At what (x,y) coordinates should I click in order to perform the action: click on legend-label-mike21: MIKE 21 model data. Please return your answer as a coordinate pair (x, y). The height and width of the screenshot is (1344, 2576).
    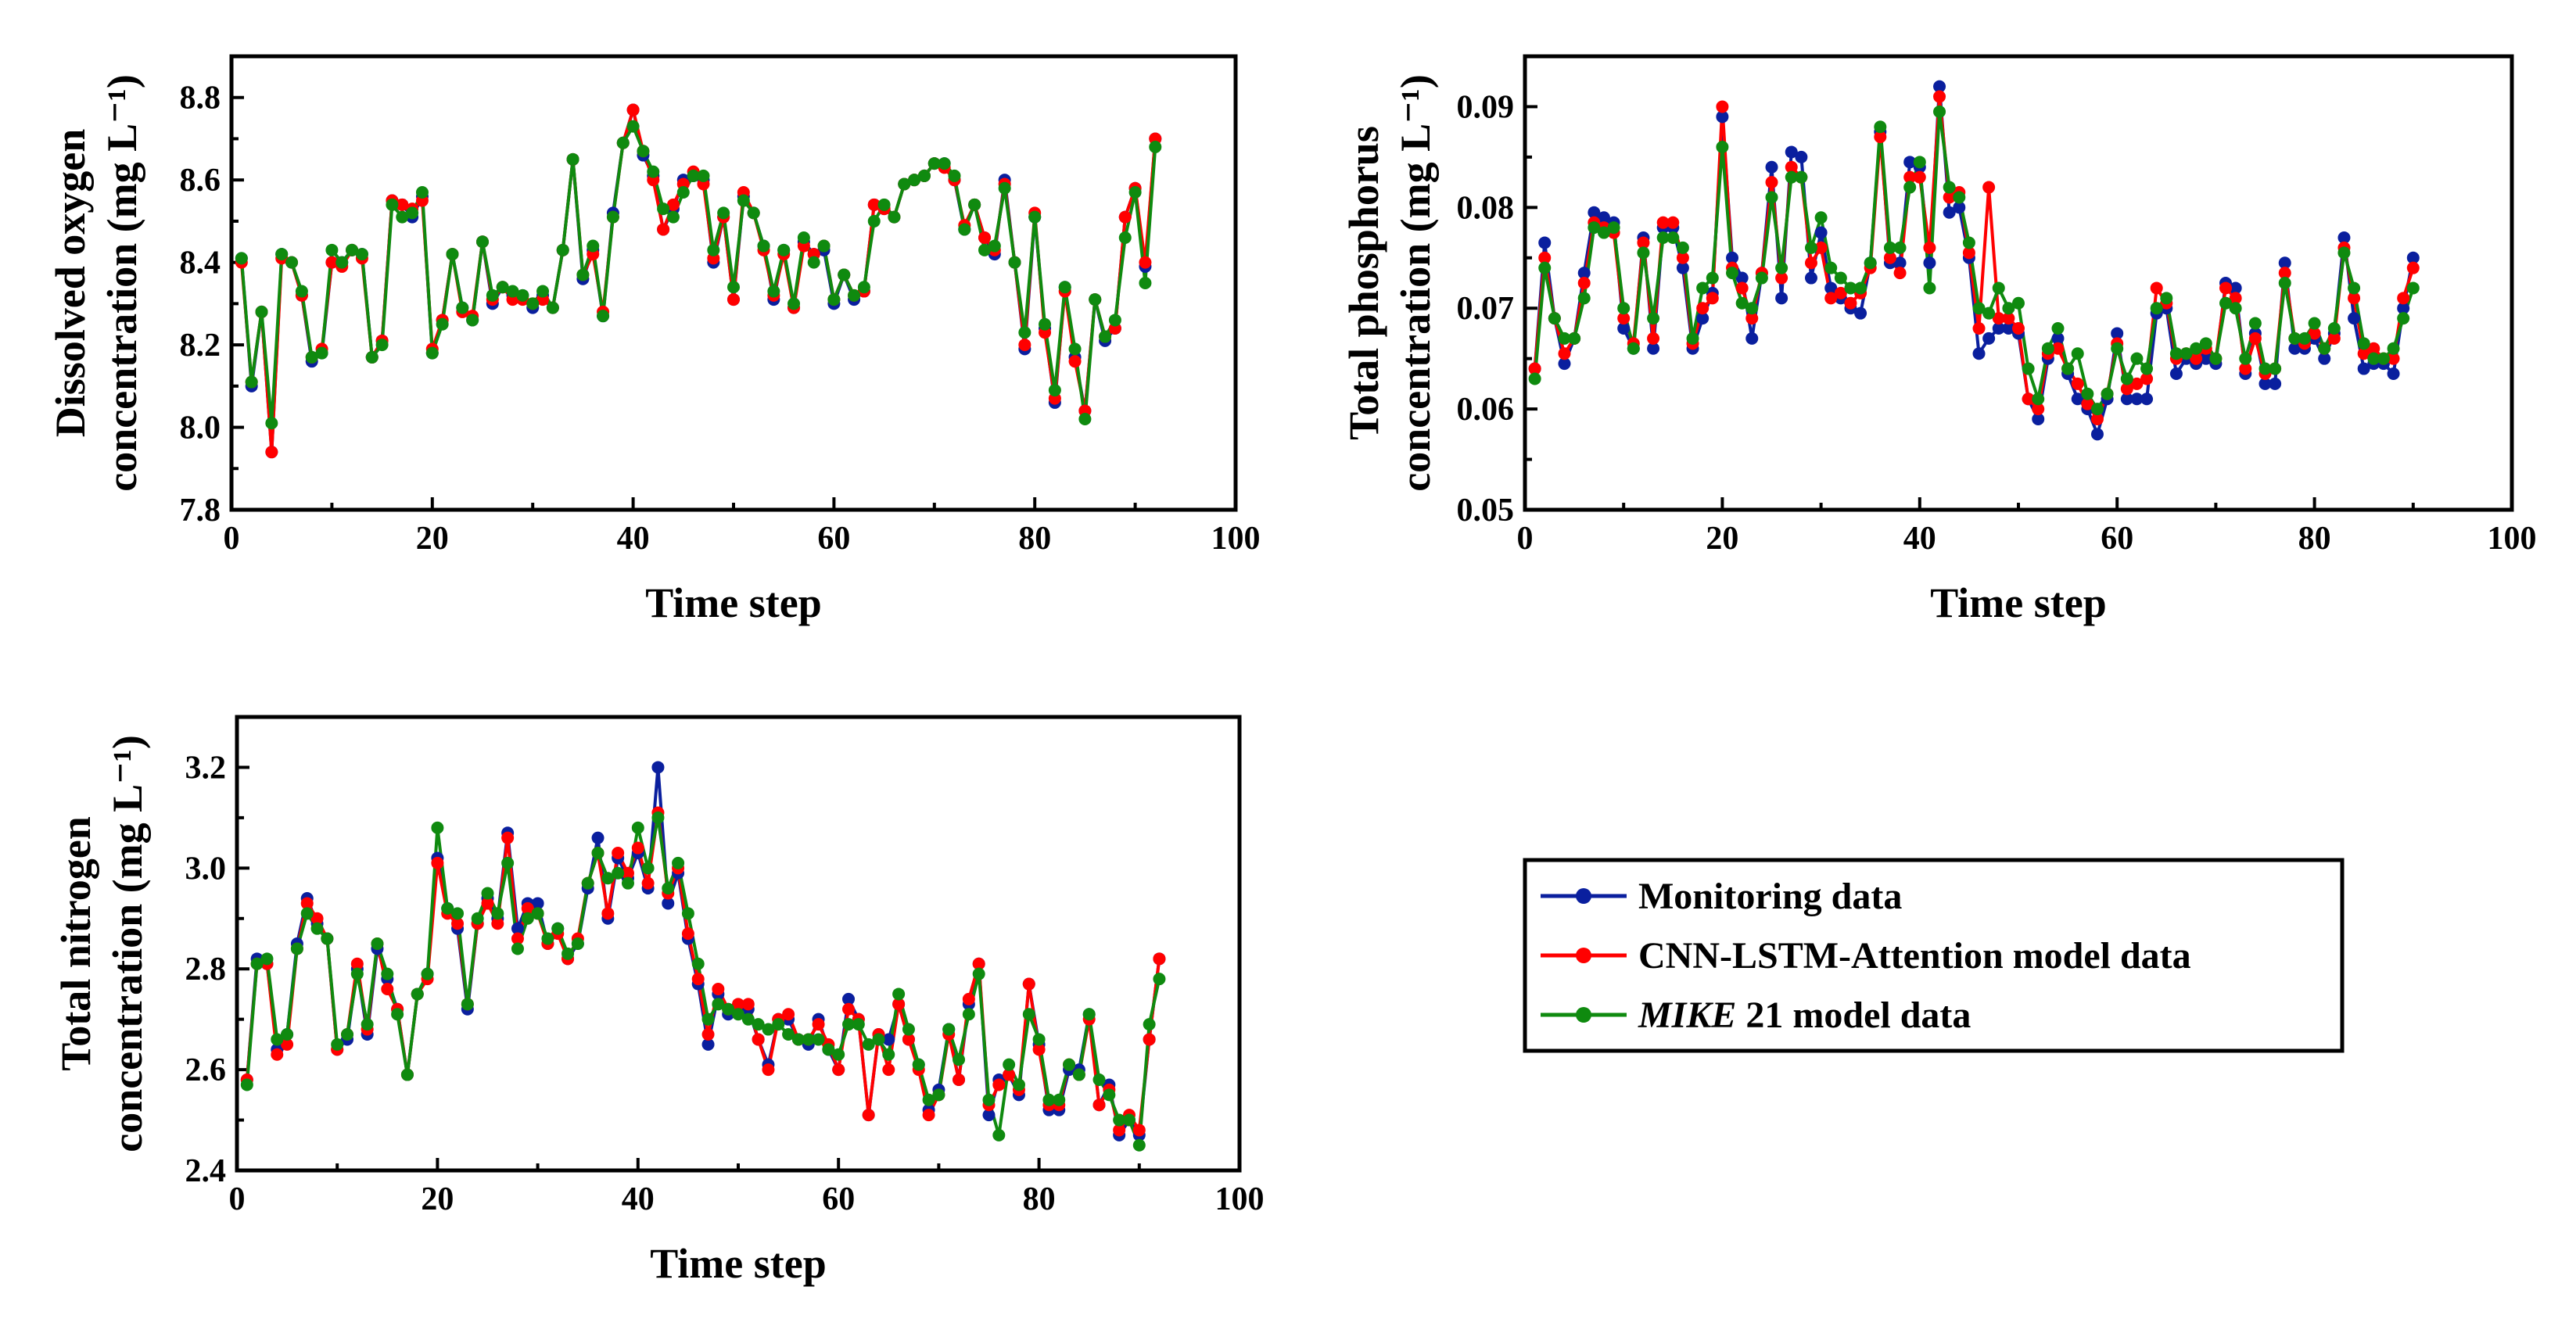
    Looking at the image, I should click on (1804, 1016).